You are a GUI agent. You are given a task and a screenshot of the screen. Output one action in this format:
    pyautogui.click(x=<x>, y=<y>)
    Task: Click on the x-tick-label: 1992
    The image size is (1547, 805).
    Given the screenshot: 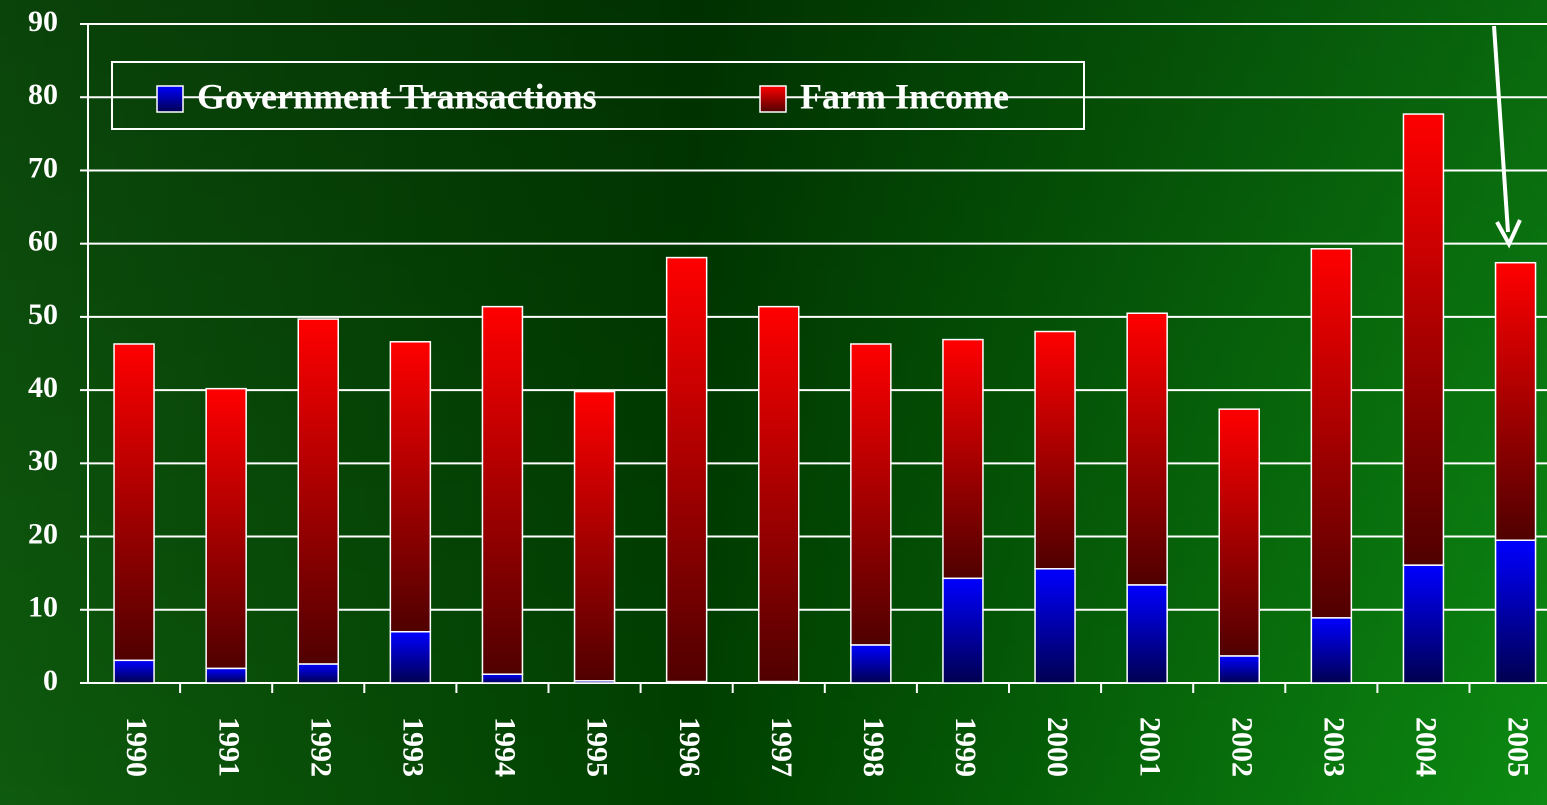 What is the action you would take?
    pyautogui.click(x=320, y=747)
    